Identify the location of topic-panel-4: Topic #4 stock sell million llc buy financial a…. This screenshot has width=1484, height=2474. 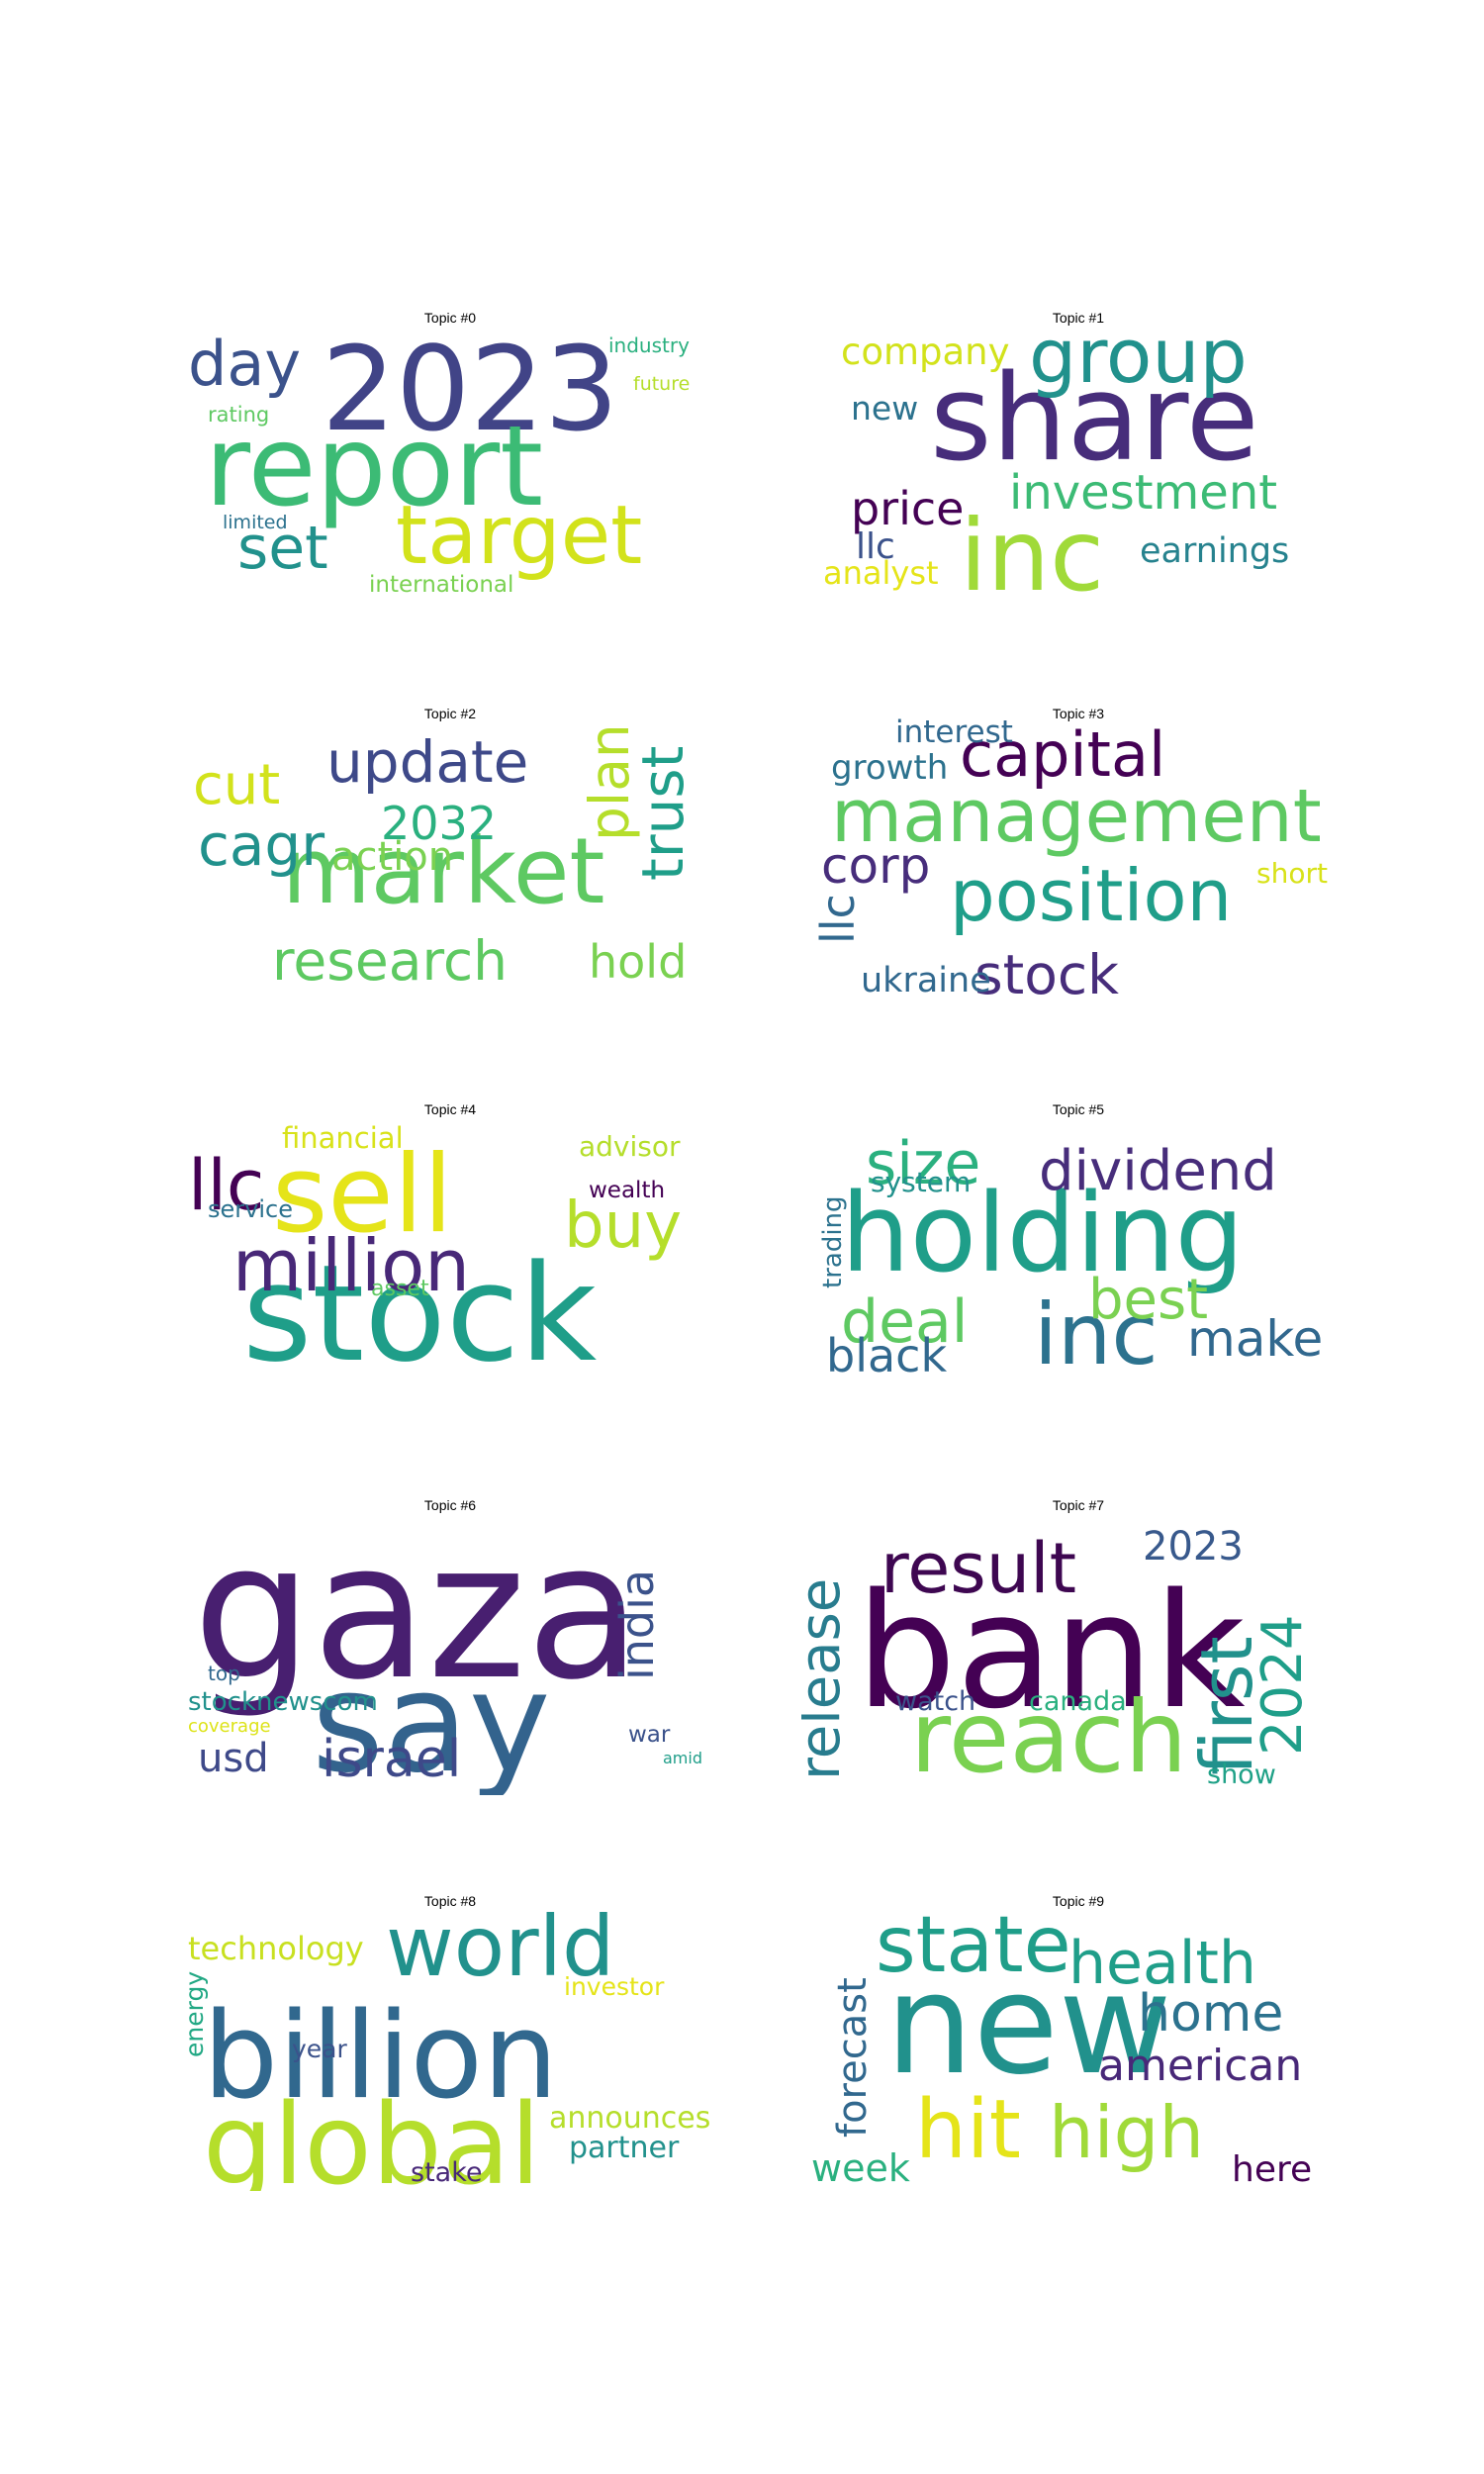
(450, 1251).